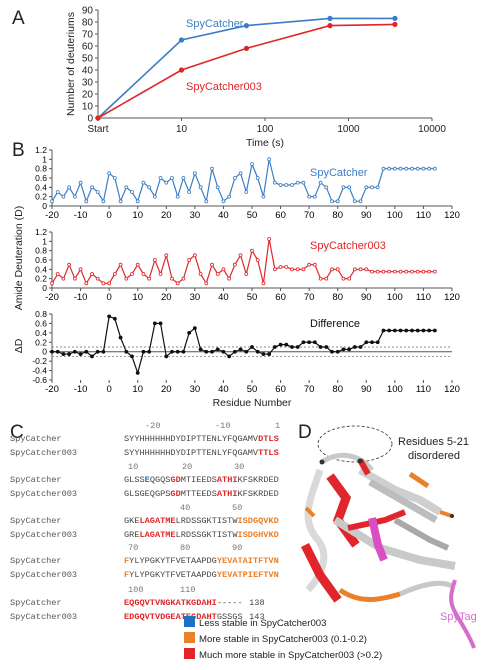  Describe the element at coordinates (182, 129) in the screenshot. I see `x-tick-label-a: 10` at that location.